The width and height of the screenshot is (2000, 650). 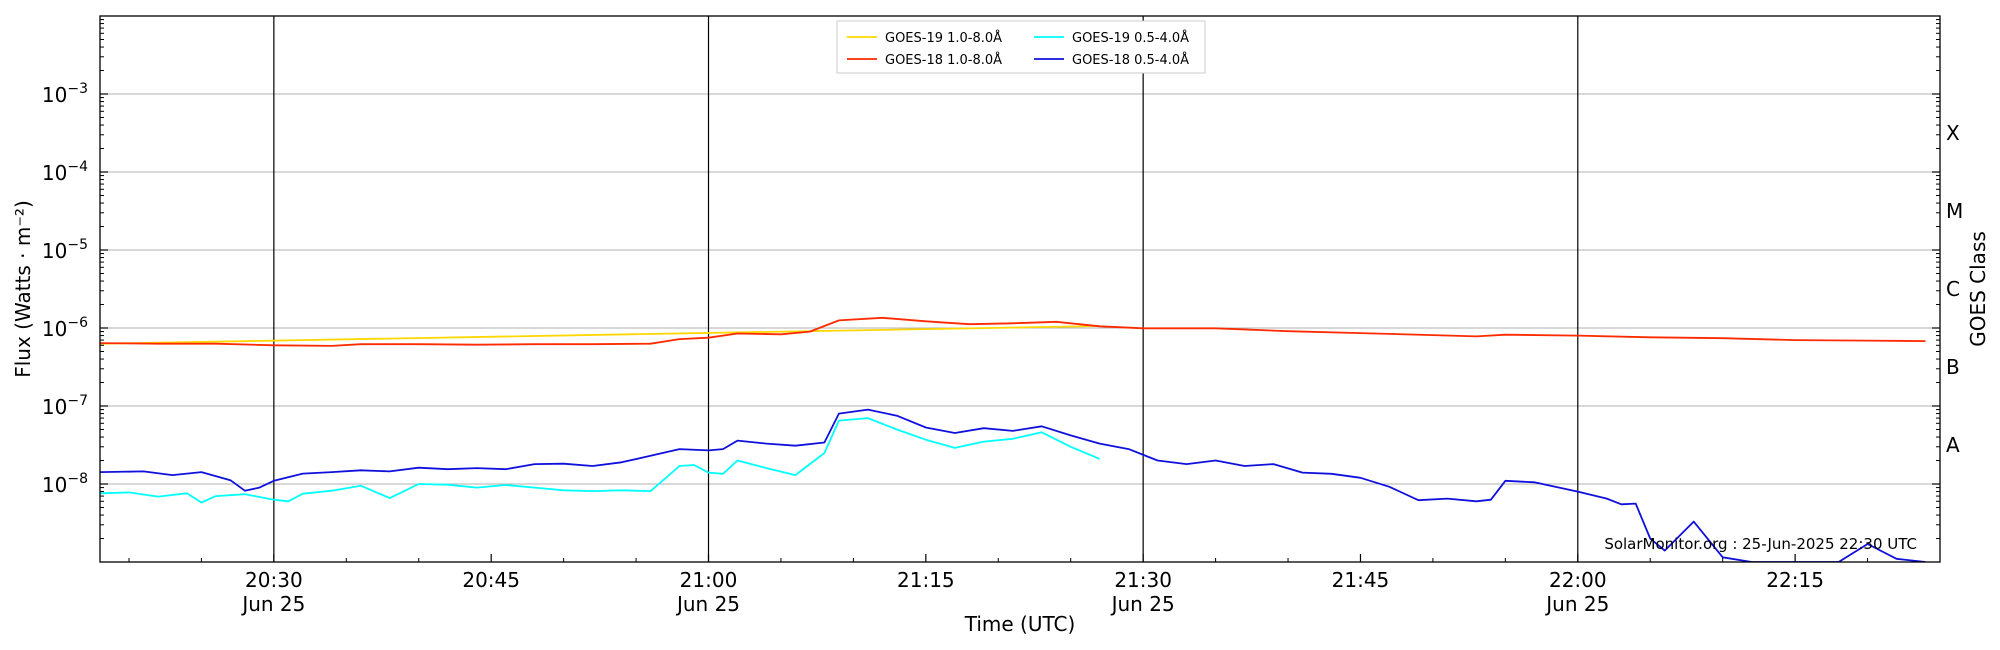 What do you see at coordinates (491, 580) in the screenshot?
I see `x-tick-label: 20:45` at bounding box center [491, 580].